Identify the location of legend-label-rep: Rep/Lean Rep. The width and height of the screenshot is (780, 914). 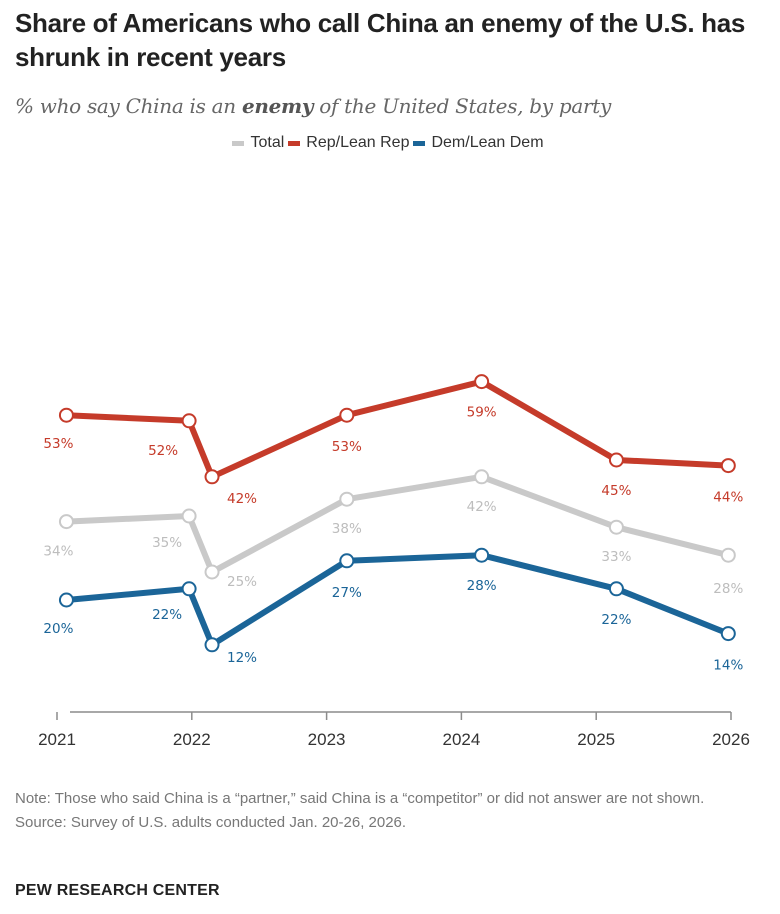
(358, 142).